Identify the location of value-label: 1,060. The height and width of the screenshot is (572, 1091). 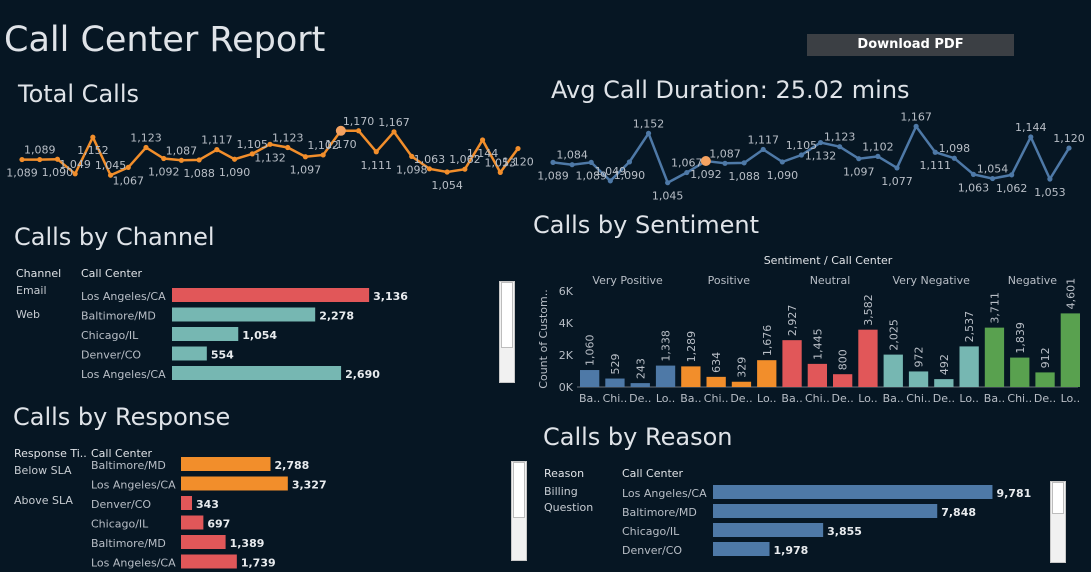
(590, 351).